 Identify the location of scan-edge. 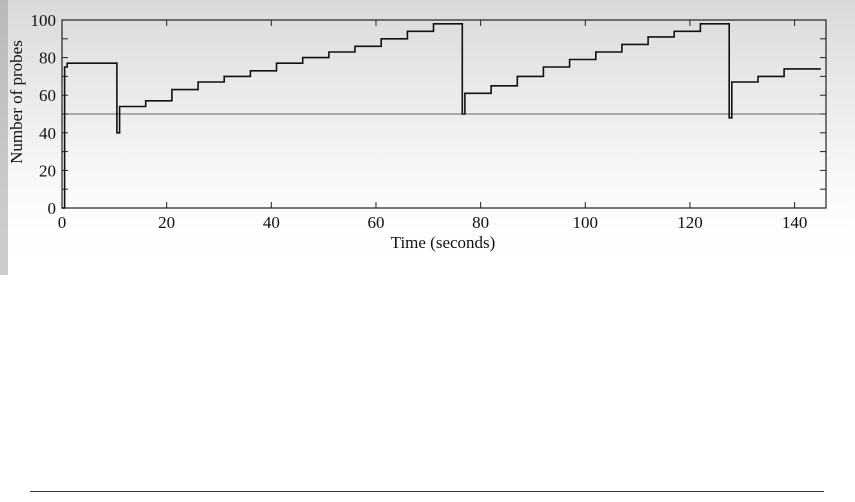
(4, 137).